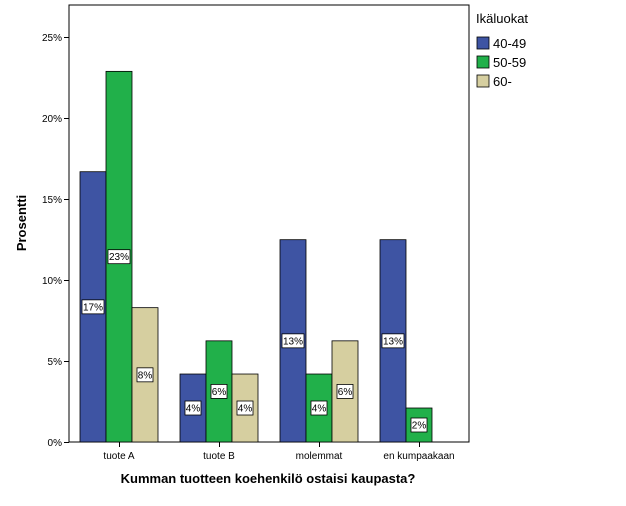 Image resolution: width=626 pixels, height=506 pixels. Describe the element at coordinates (118, 456) in the screenshot. I see `x-tick-label: tuote A` at that location.